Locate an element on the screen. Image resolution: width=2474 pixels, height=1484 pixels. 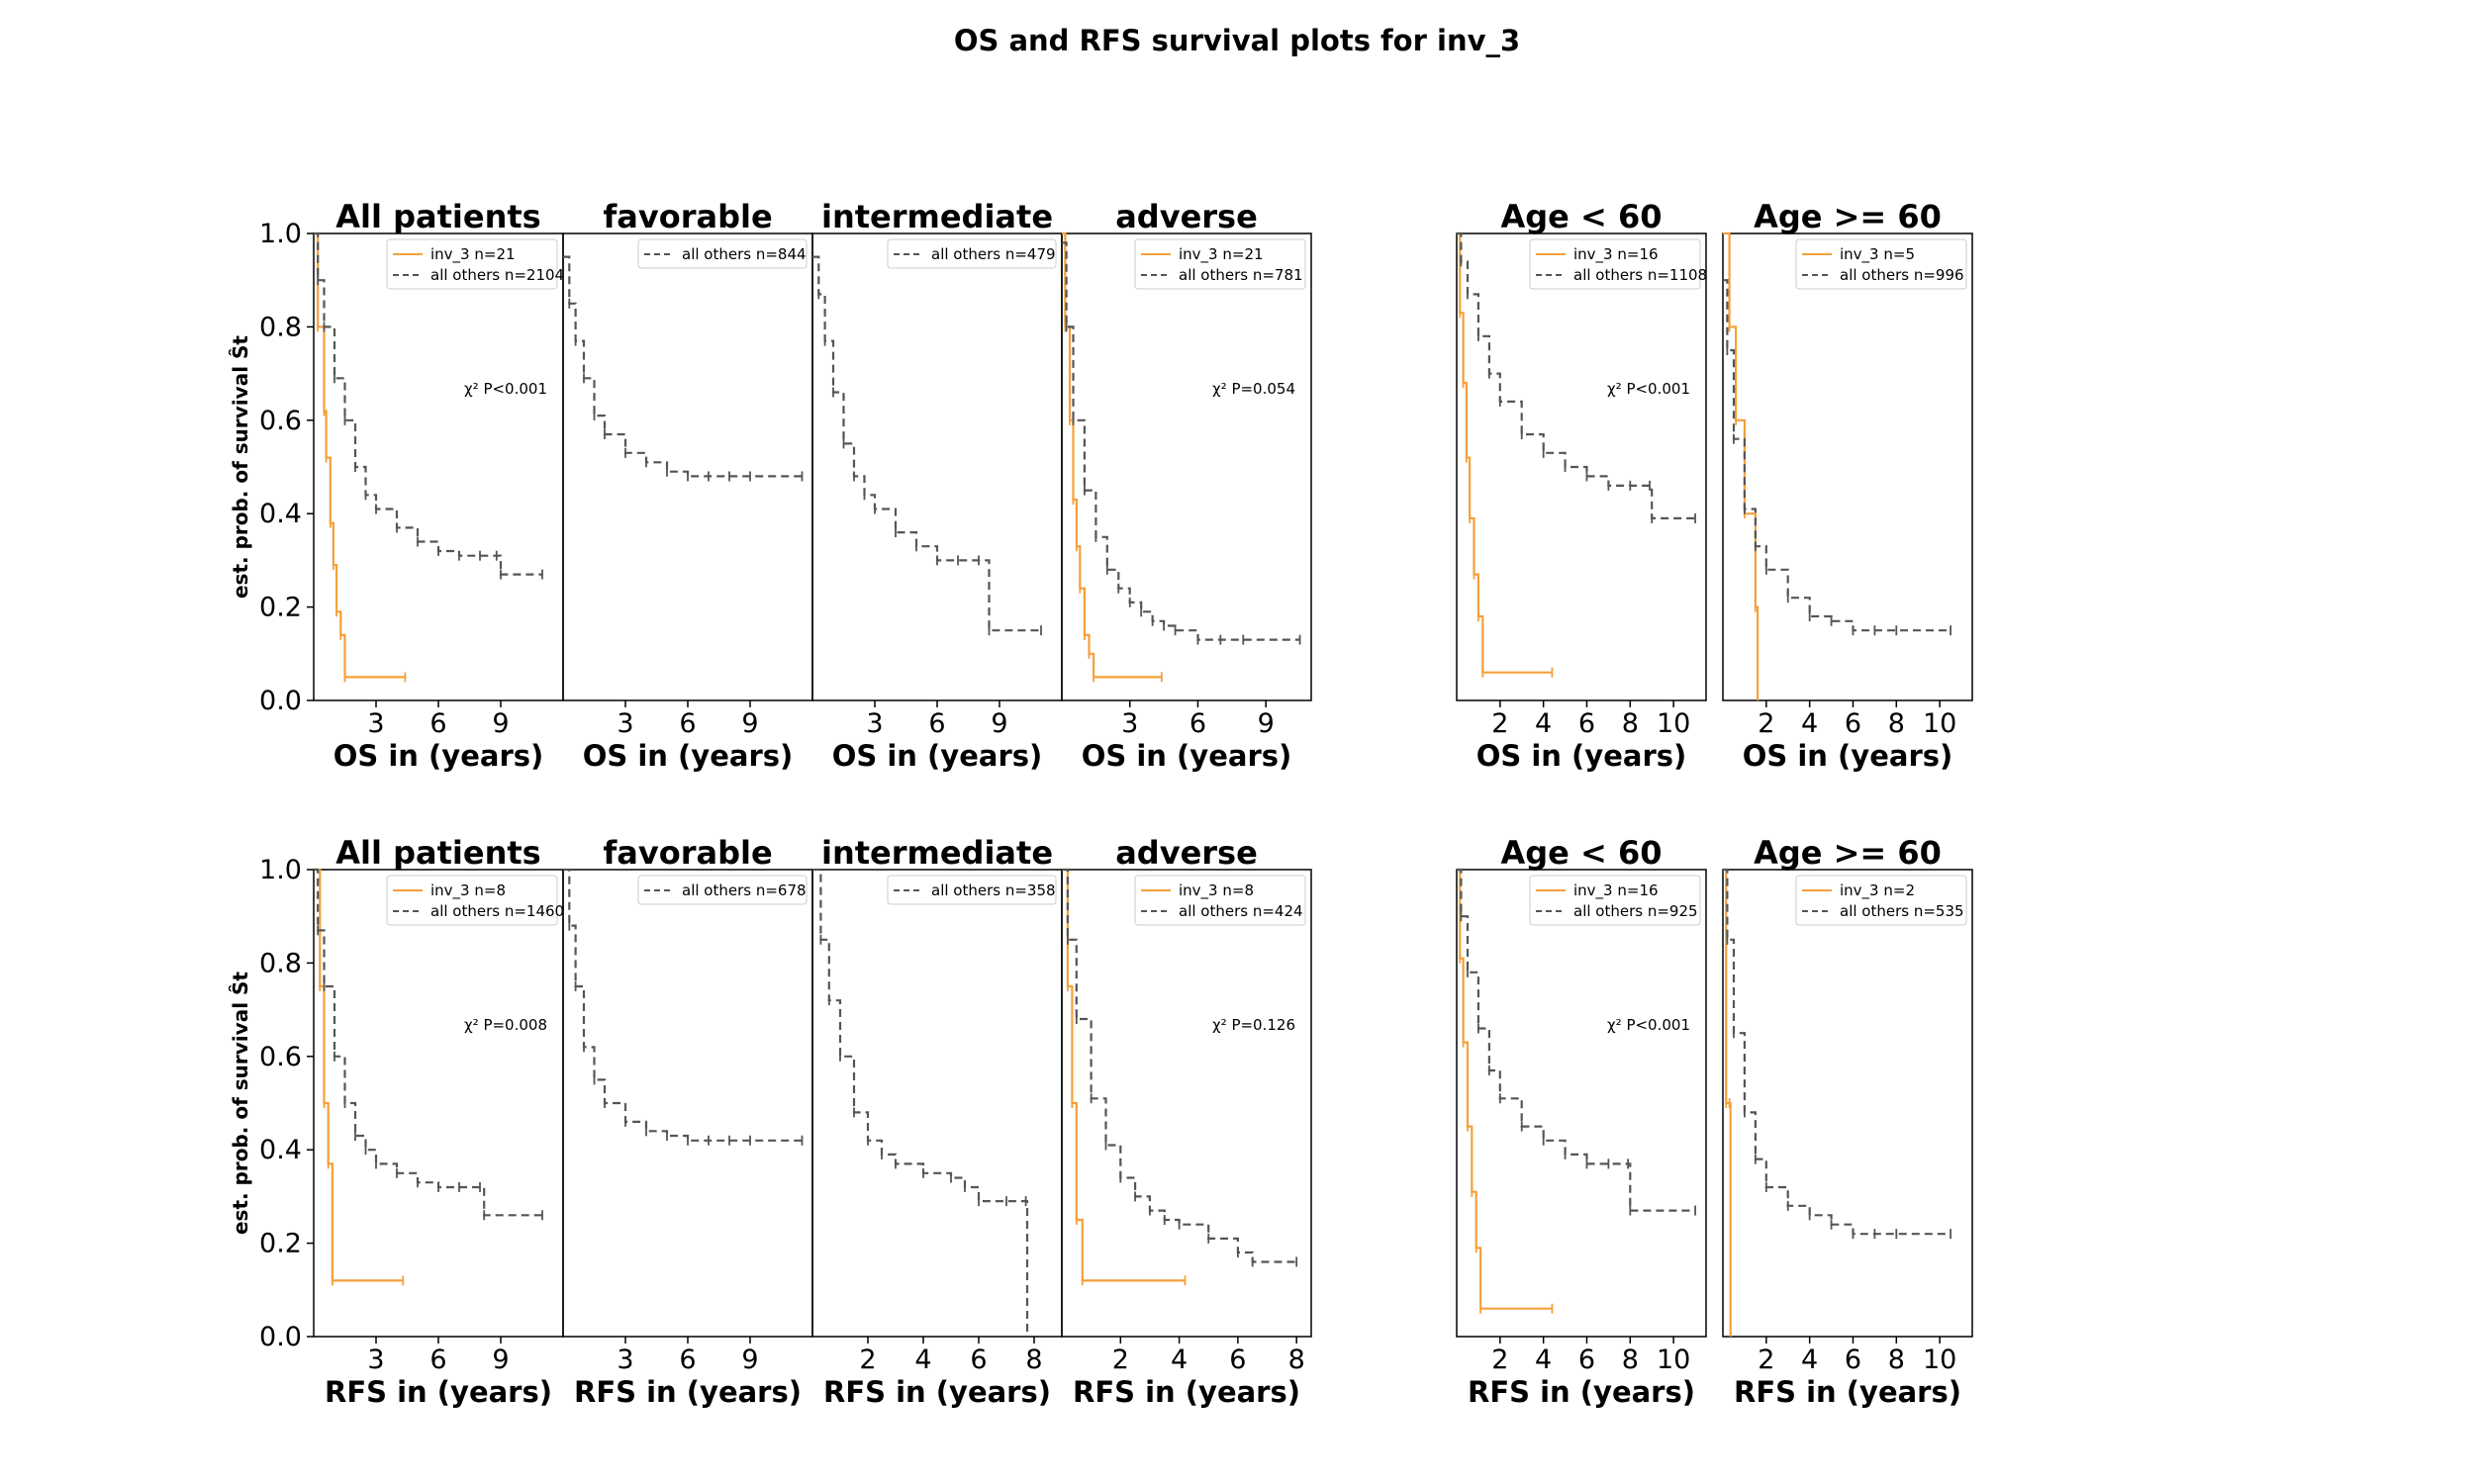
legend-entry: all others n=479 is located at coordinates (994, 254).